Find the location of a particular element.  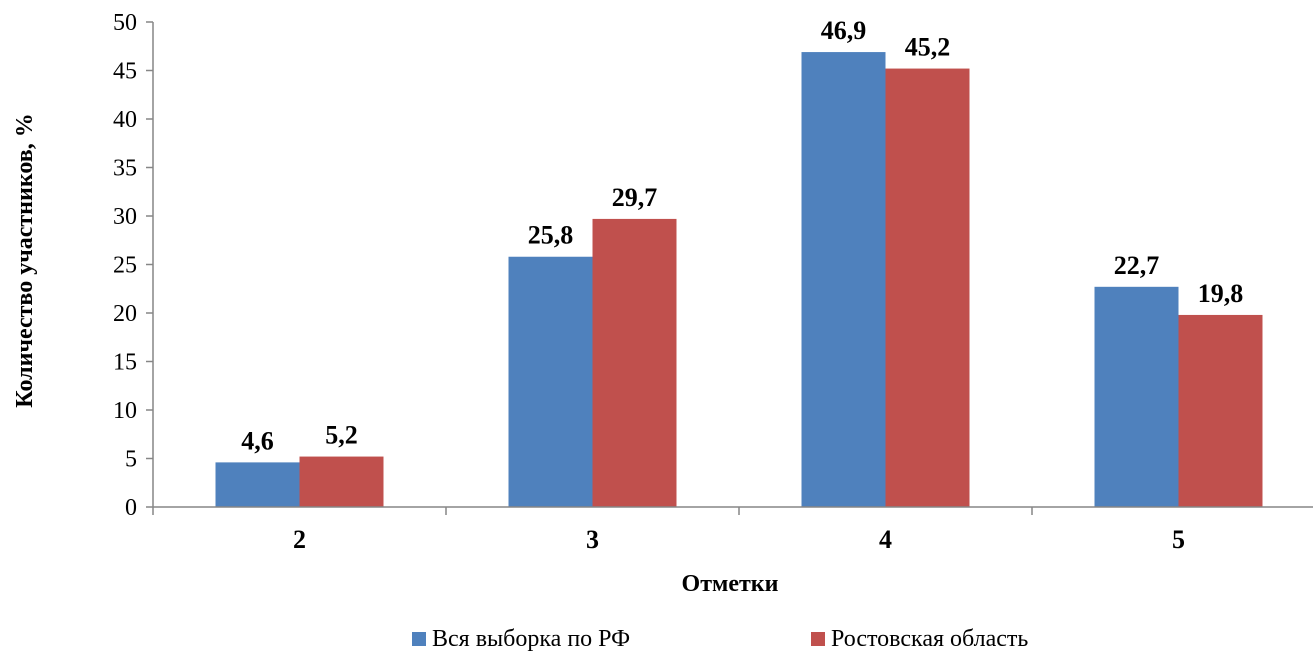

x-tick-label: 3 is located at coordinates (592, 539).